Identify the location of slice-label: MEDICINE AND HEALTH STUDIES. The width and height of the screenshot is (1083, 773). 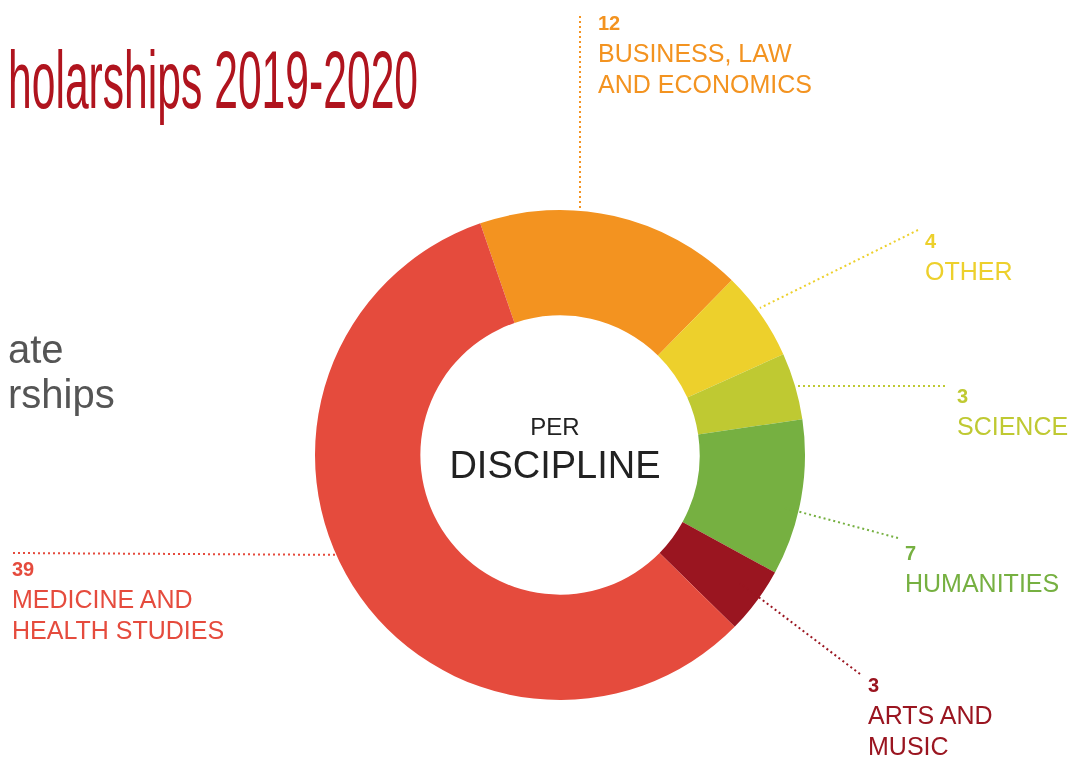
(118, 614).